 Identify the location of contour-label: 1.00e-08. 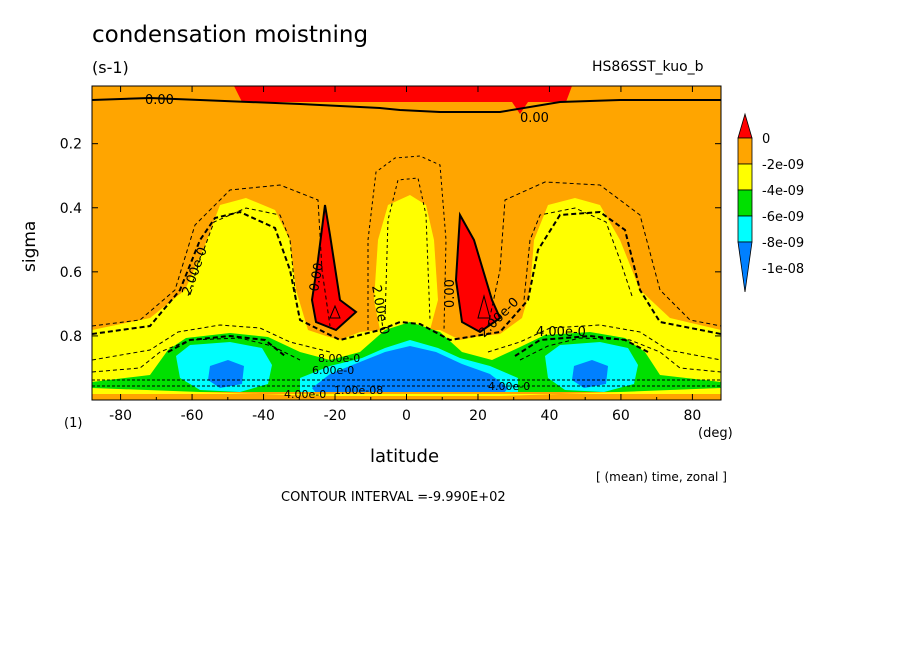
(358, 390).